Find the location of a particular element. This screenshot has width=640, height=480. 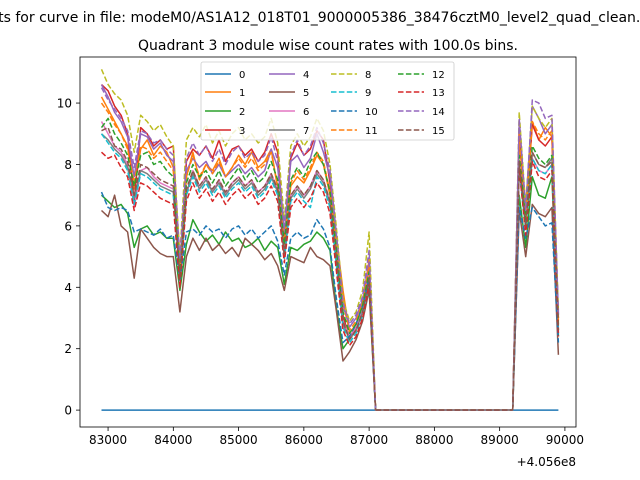

legend-label-6: 6 is located at coordinates (306, 112).